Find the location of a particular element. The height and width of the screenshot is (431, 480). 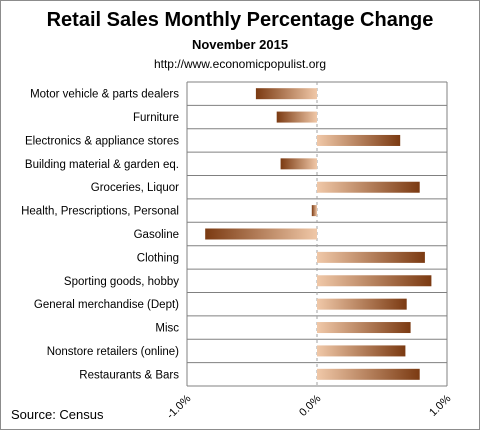

category-label: Groceries, Liquor is located at coordinates (135, 188).